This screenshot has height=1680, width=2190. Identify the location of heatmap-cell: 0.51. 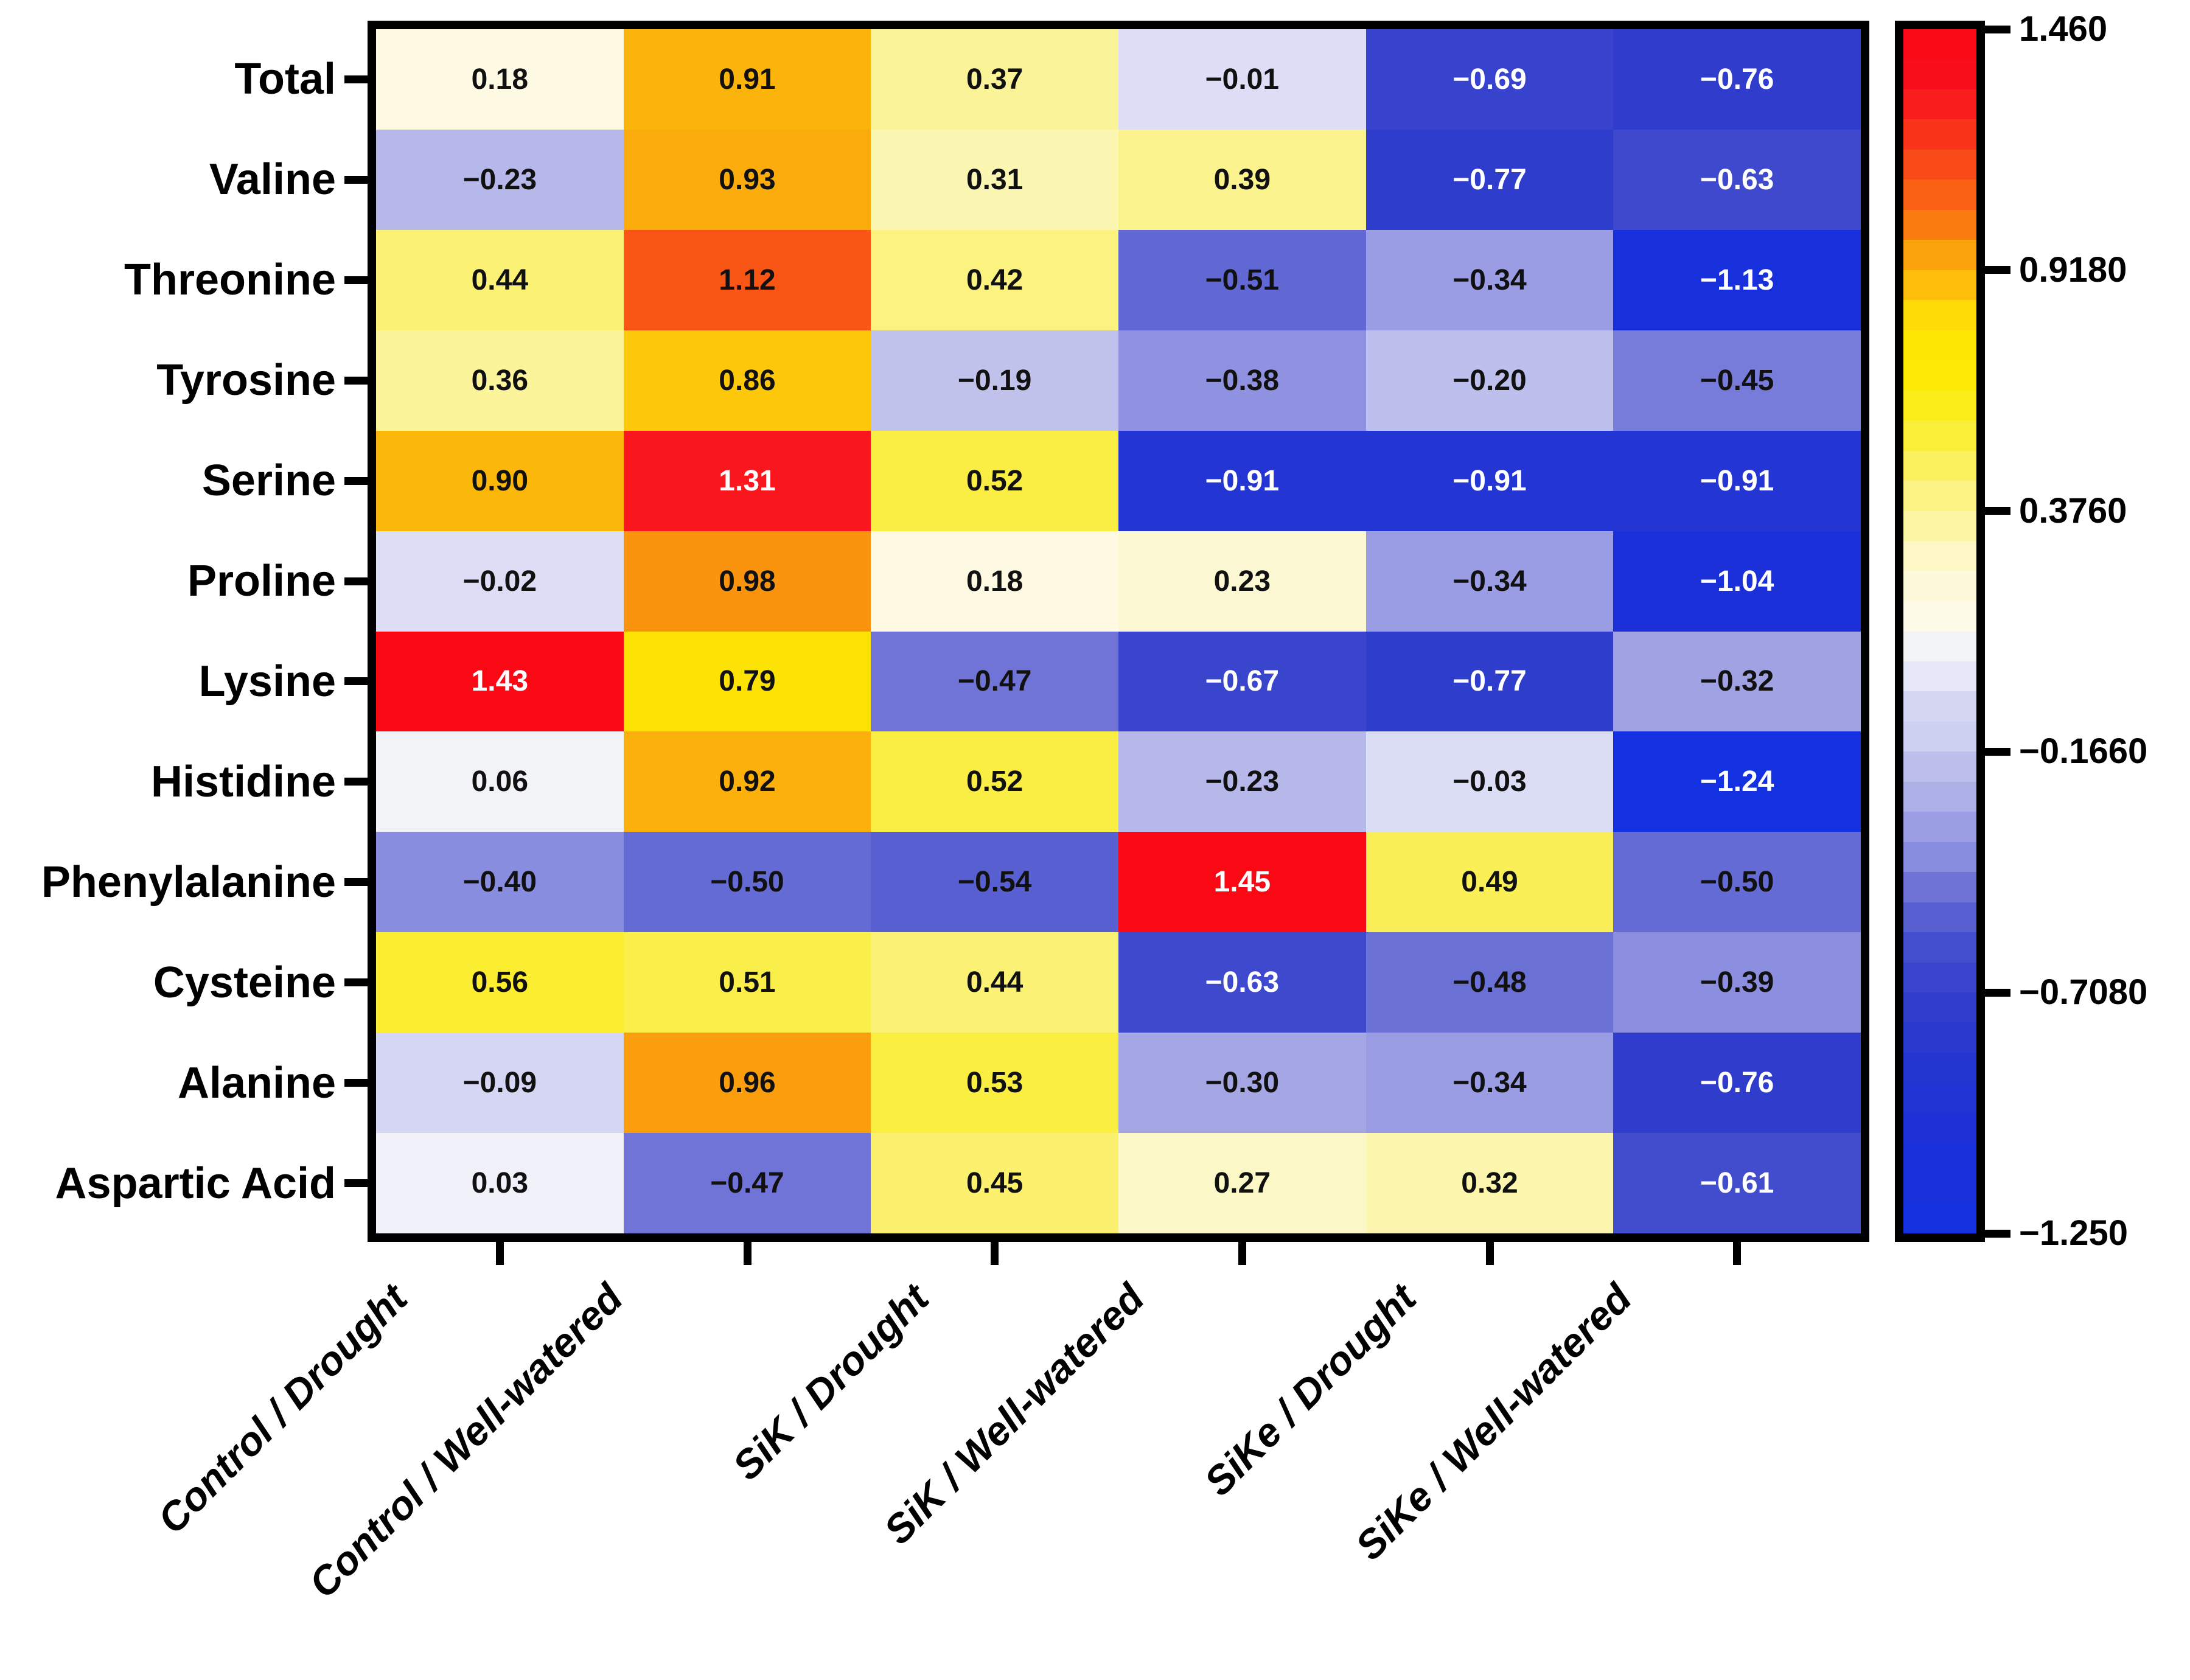
(747, 982).